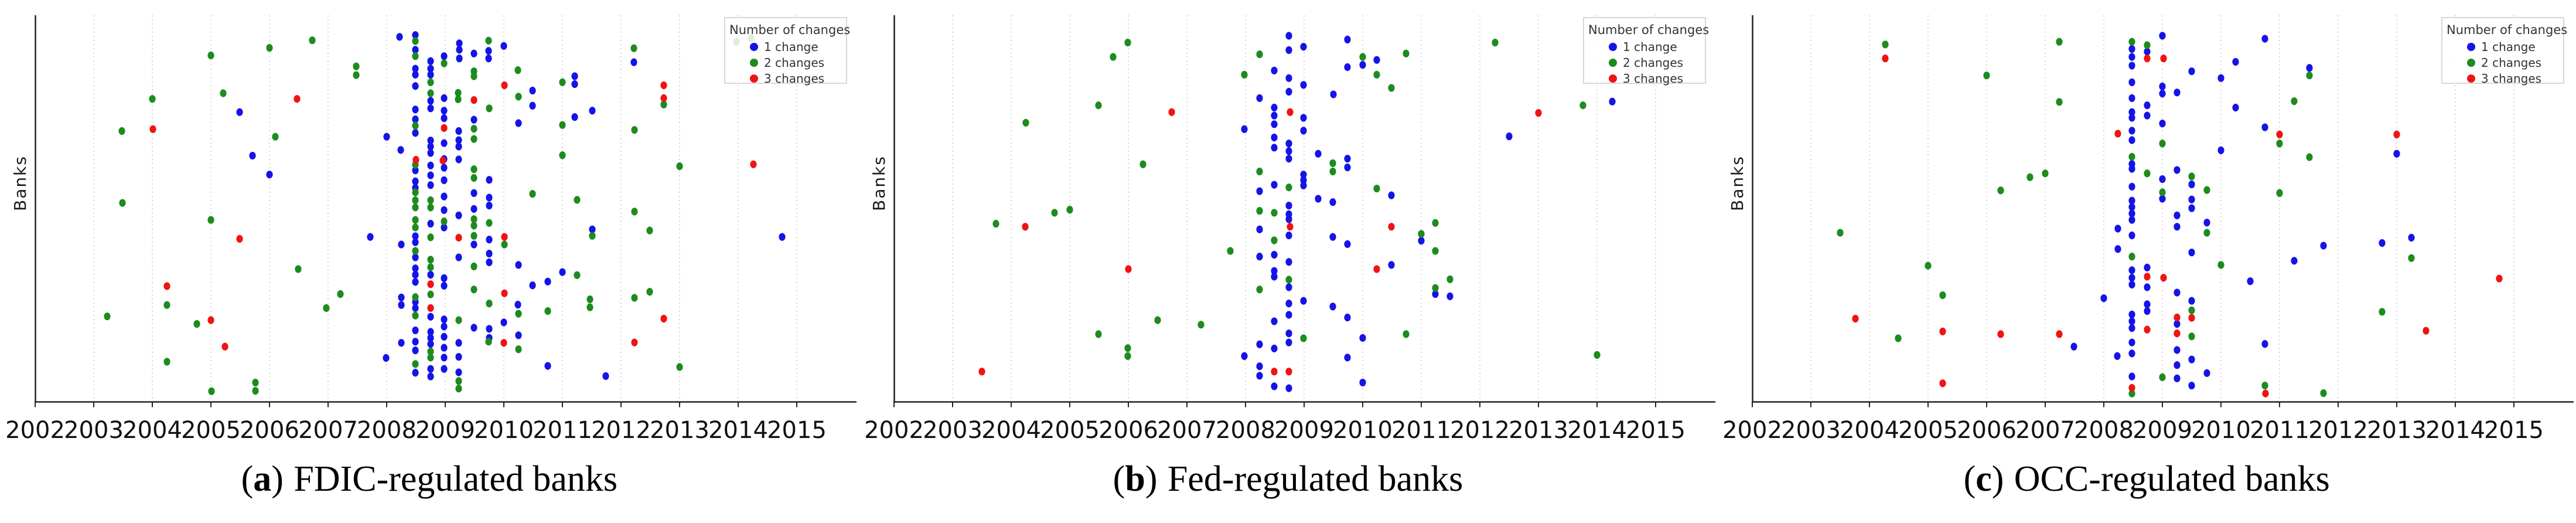 The image size is (2576, 523). I want to click on caption-letter: b, so click(1135, 479).